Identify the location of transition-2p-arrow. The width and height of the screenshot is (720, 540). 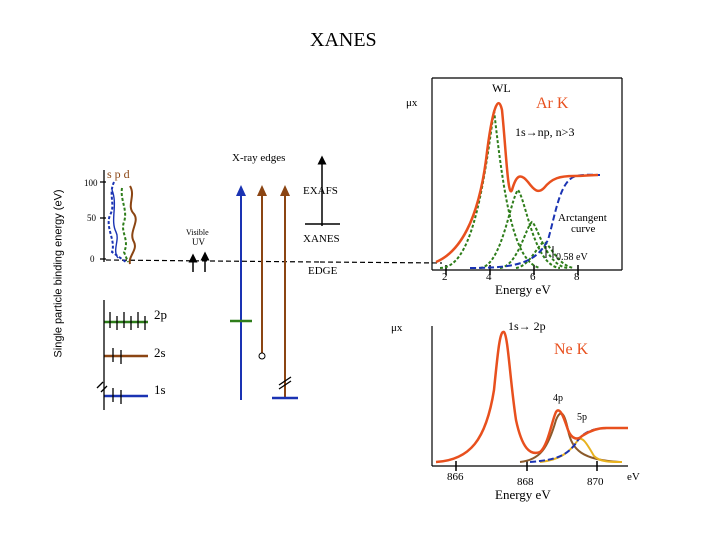
(285, 292).